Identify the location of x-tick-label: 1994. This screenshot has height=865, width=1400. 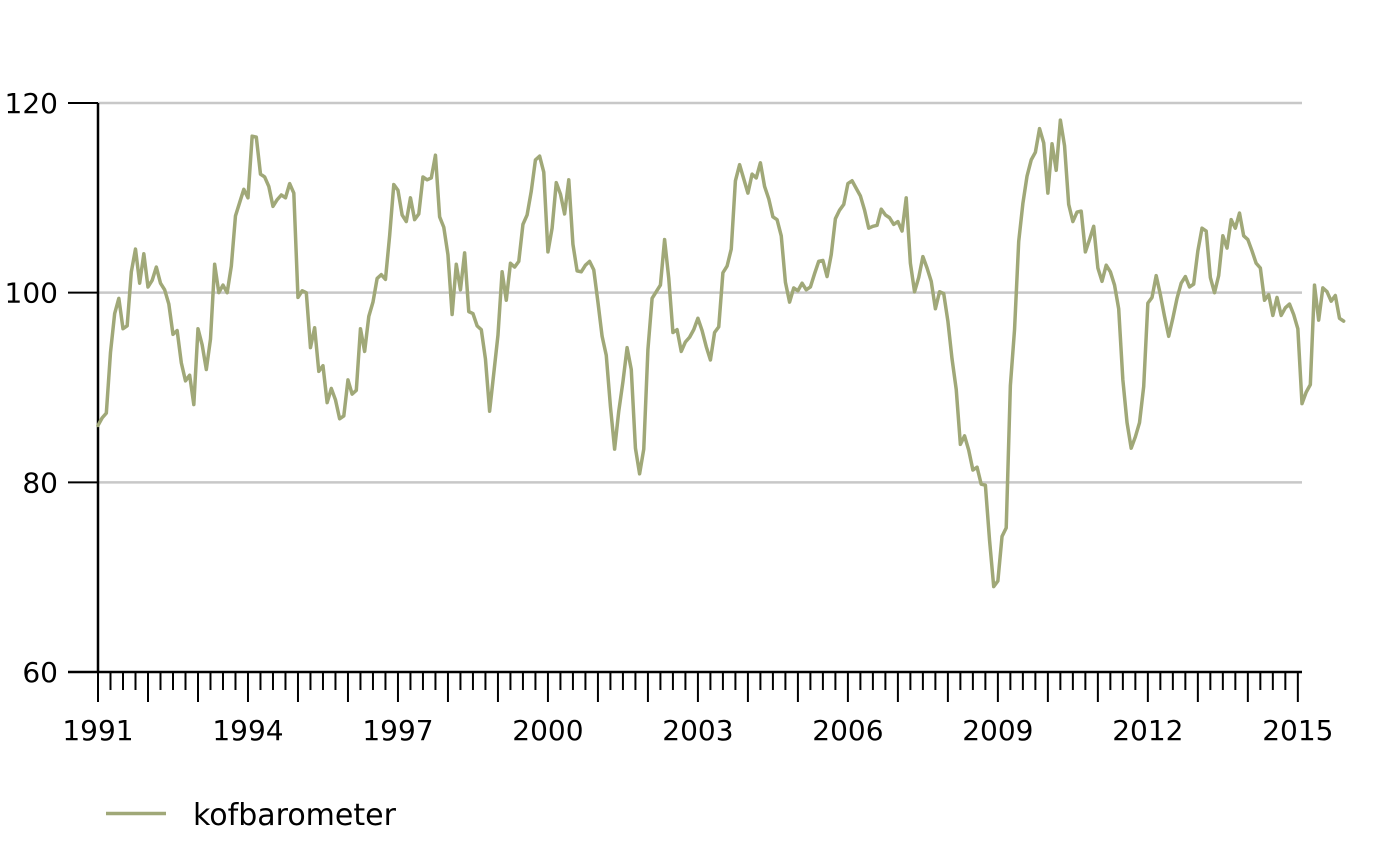
(247, 730).